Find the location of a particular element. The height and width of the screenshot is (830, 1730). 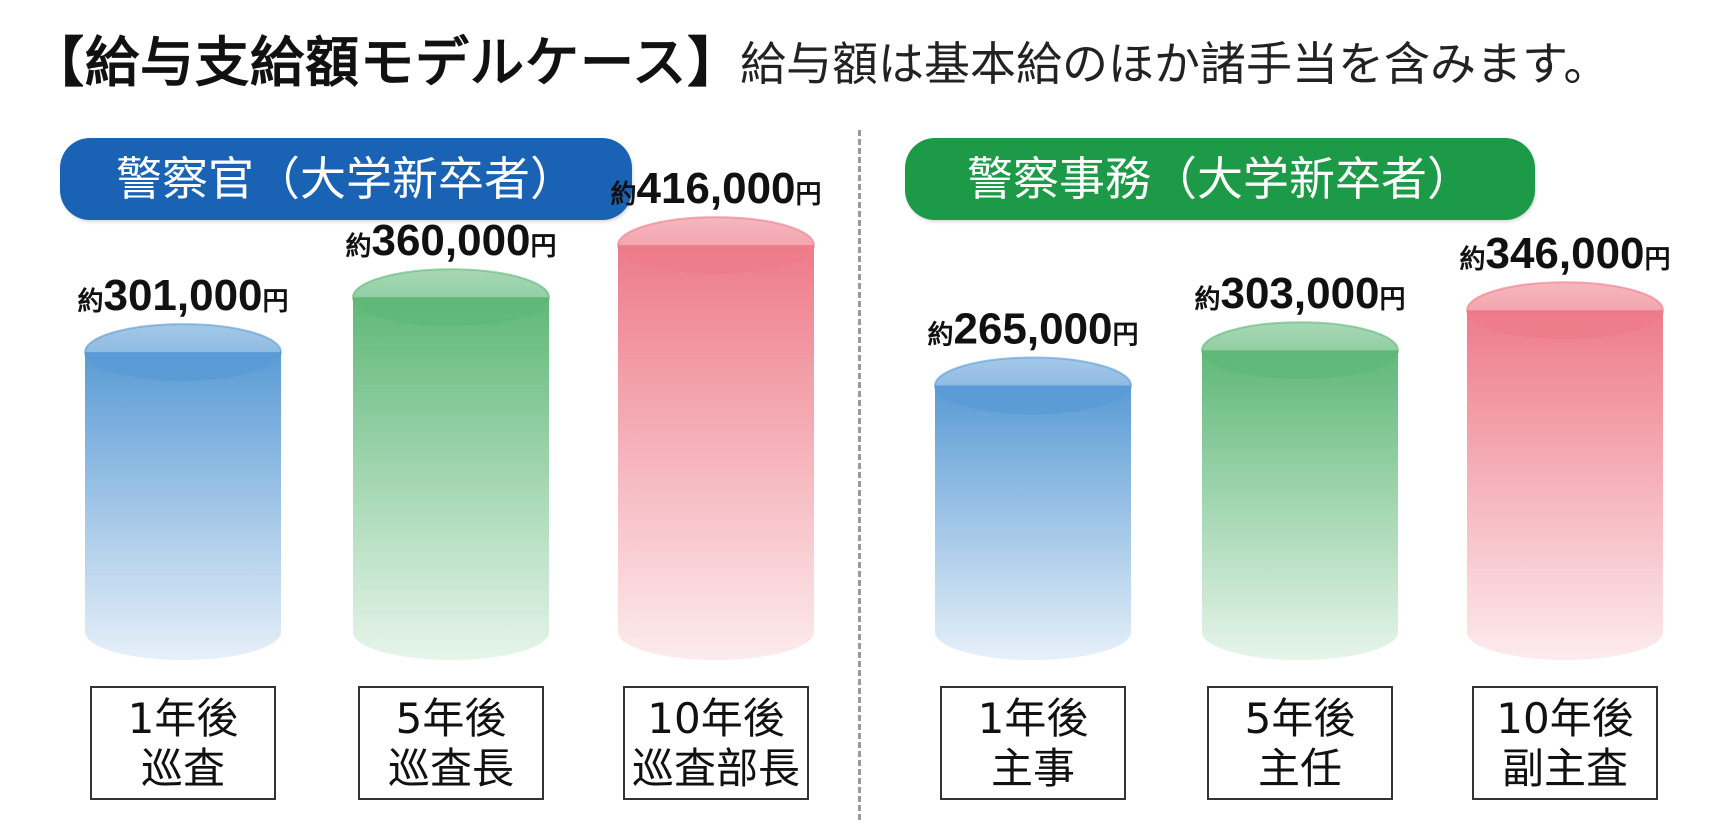

chart-title-police-clerk: 警察事務（大学新卒者） is located at coordinates (1220, 179).